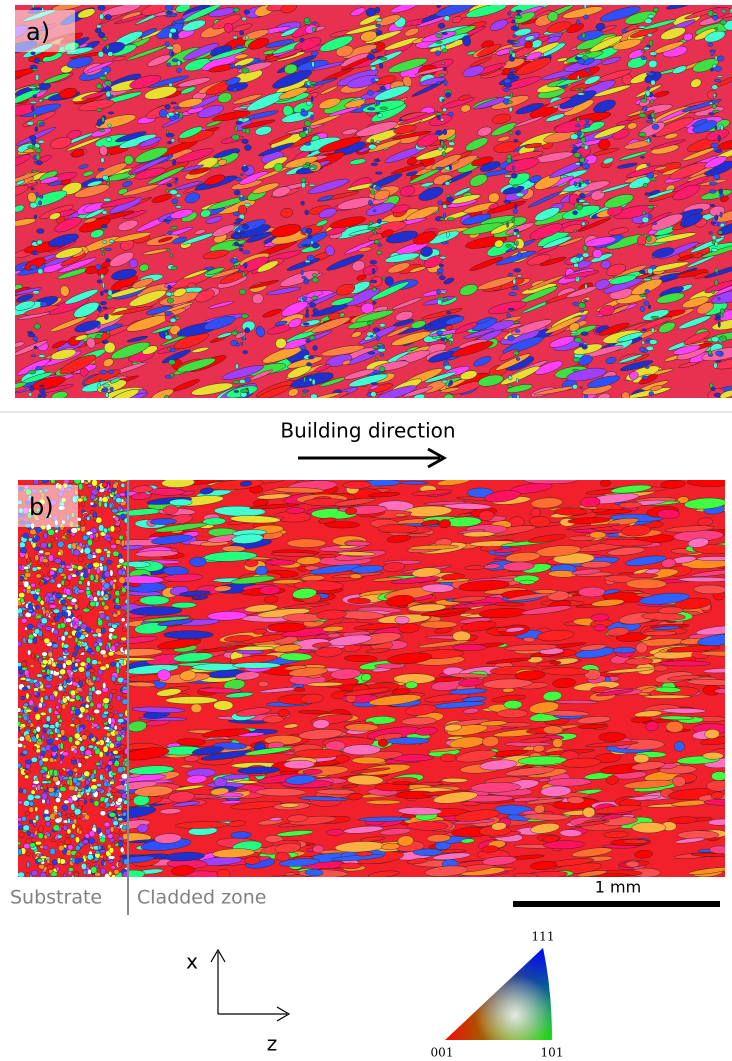  Describe the element at coordinates (201, 898) in the screenshot. I see `cladded-label: Cladded zone` at that location.